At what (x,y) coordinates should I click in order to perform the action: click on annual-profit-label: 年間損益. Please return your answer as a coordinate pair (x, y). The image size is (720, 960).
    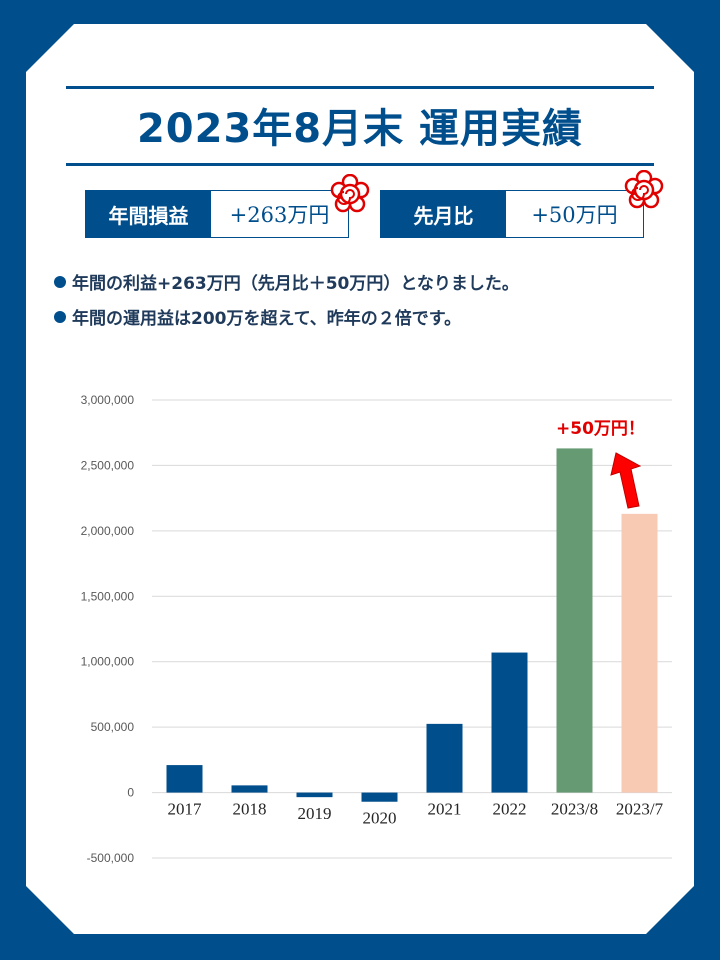
    Looking at the image, I should click on (148, 214).